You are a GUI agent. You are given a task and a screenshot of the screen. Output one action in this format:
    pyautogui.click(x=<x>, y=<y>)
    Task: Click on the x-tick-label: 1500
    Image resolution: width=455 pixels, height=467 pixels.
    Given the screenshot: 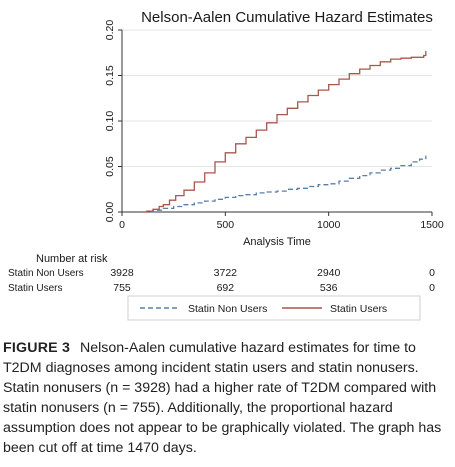 What is the action you would take?
    pyautogui.click(x=432, y=225)
    